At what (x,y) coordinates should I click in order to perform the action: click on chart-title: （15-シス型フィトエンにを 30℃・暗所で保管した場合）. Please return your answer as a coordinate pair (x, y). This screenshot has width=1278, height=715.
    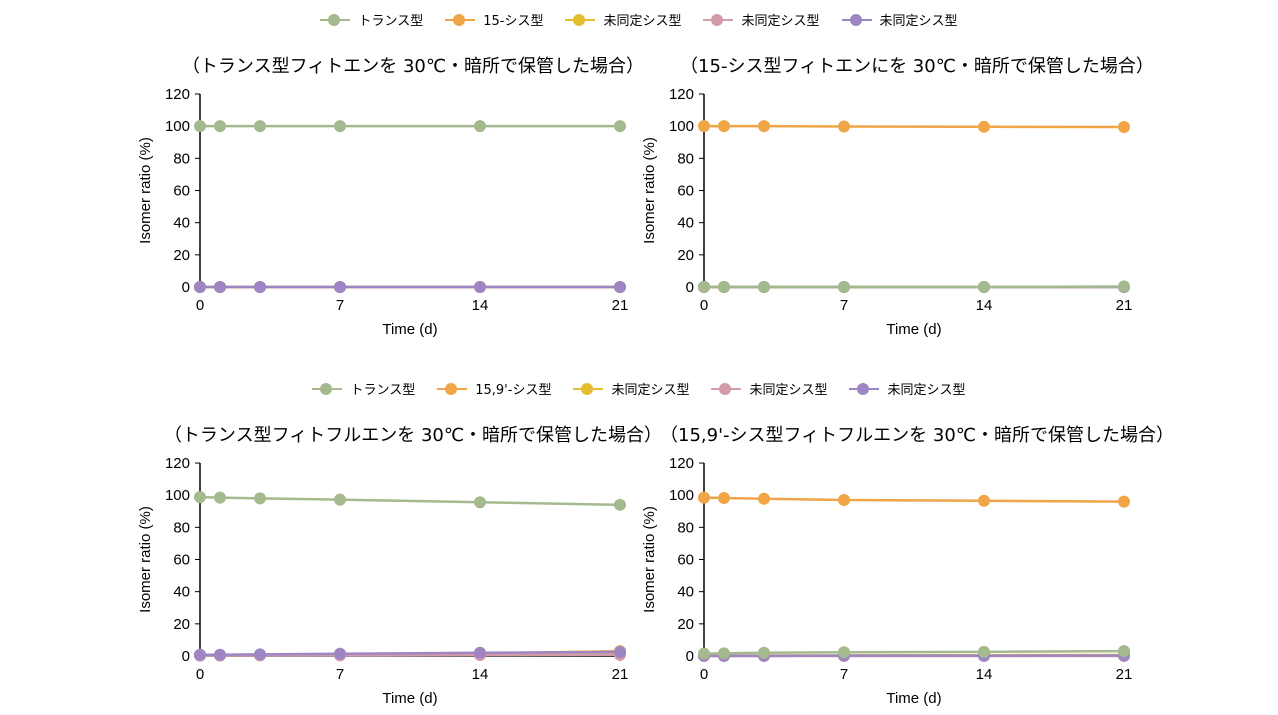
    Looking at the image, I should click on (917, 66).